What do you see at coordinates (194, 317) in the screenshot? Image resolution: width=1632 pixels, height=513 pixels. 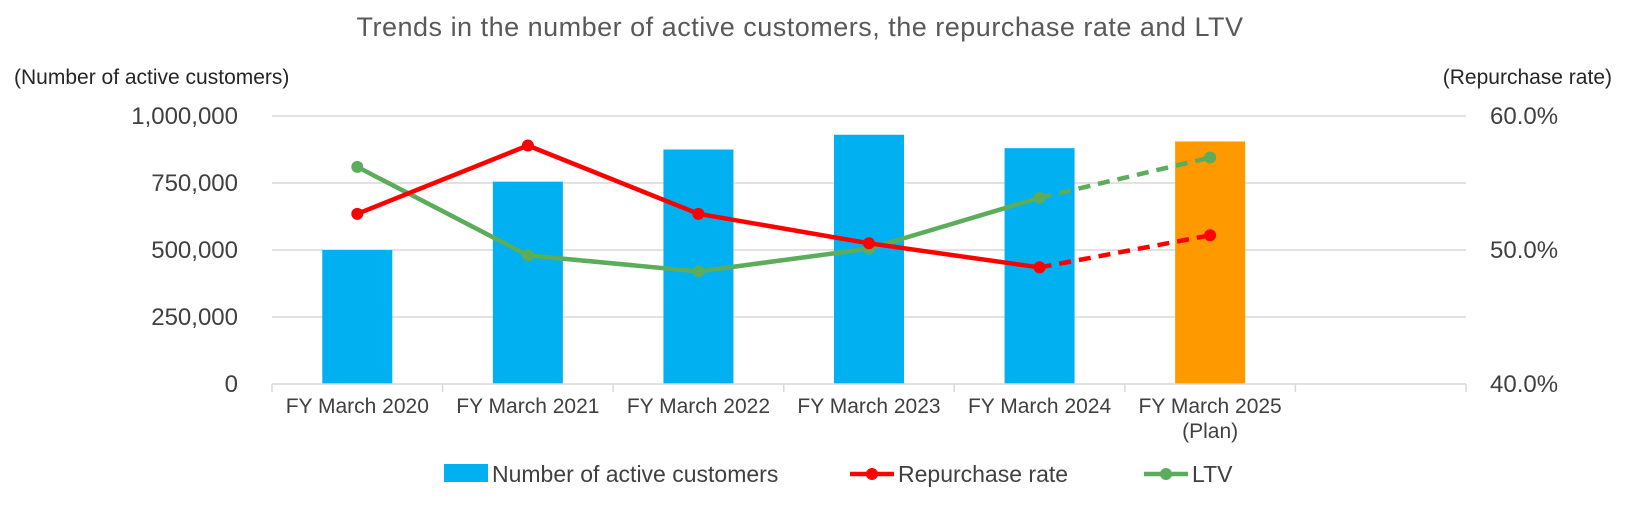 I see `y-tick-label: 250,000` at bounding box center [194, 317].